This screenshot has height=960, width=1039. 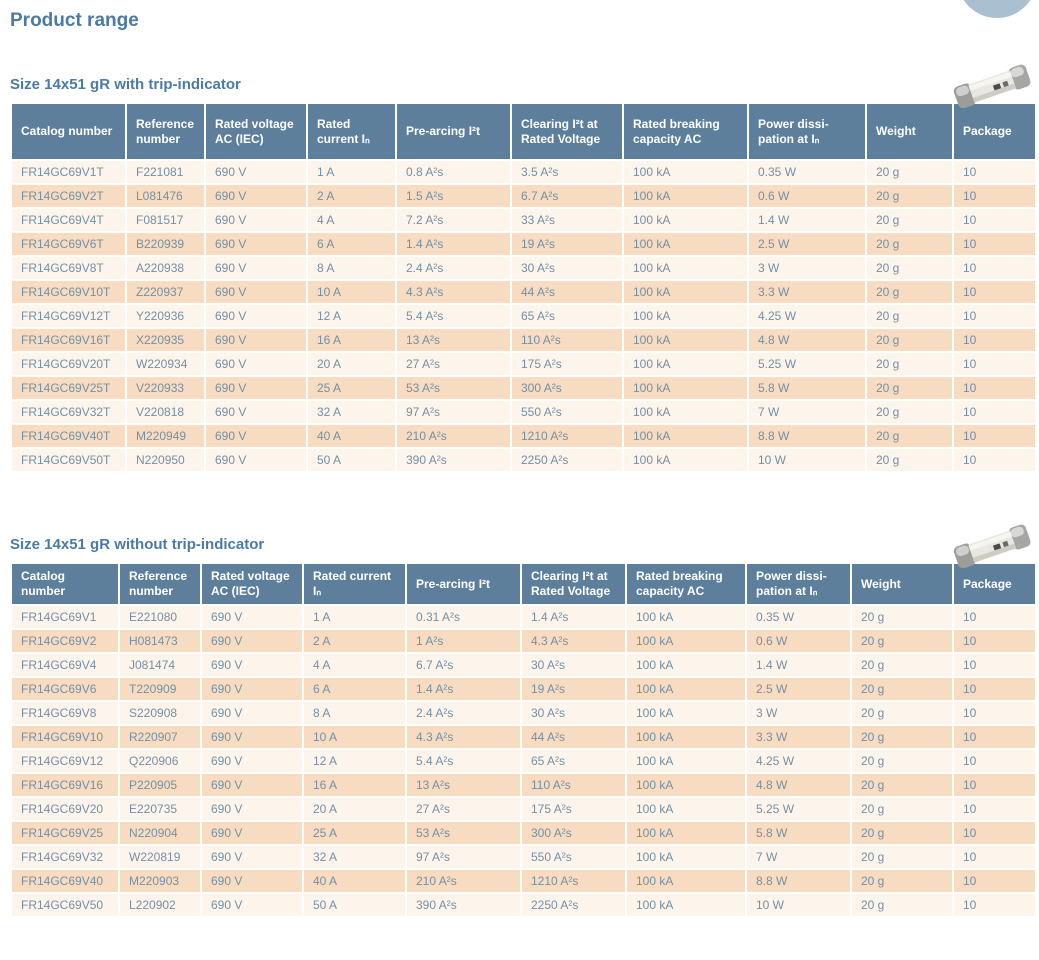 I want to click on table-cell: FR14GC69V20T, so click(x=68, y=364).